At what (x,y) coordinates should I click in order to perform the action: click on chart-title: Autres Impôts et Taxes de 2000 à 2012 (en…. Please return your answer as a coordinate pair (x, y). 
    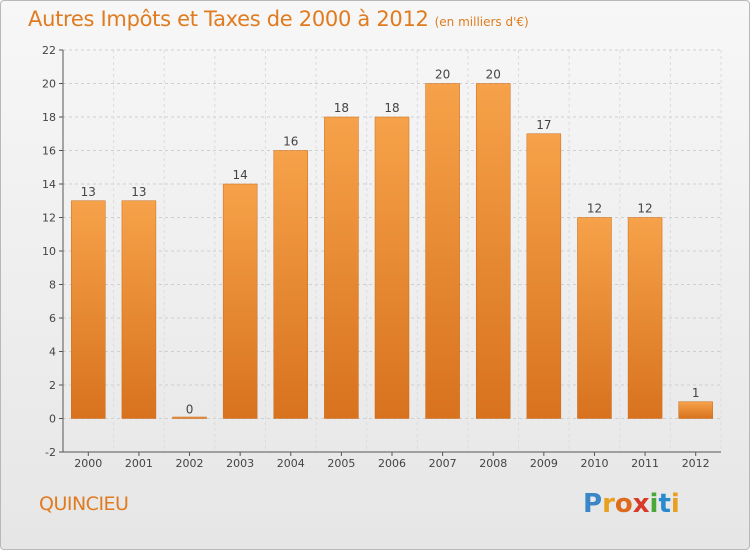
    Looking at the image, I should click on (278, 19).